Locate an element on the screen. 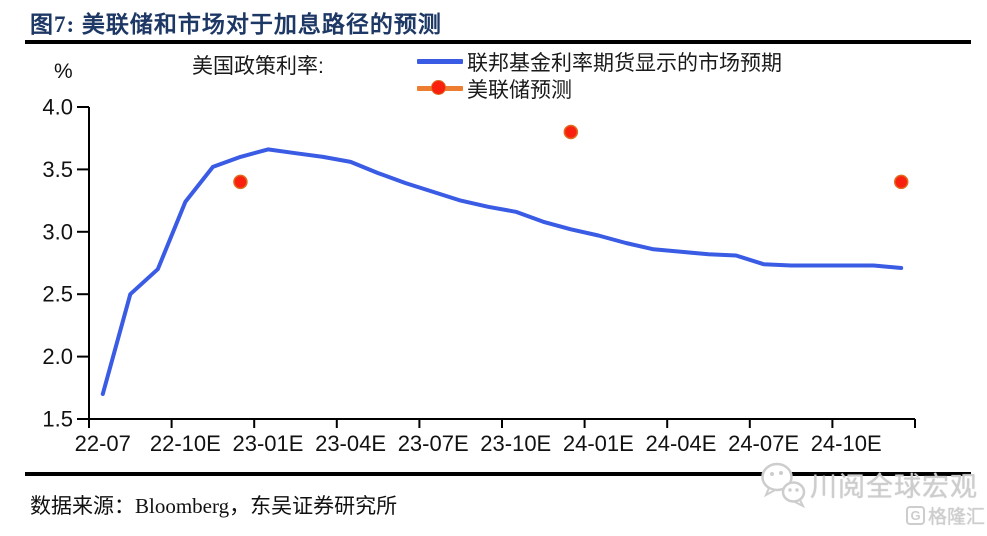 The width and height of the screenshot is (987, 536). series-prefix-label: 美国政策利率: is located at coordinates (258, 66).